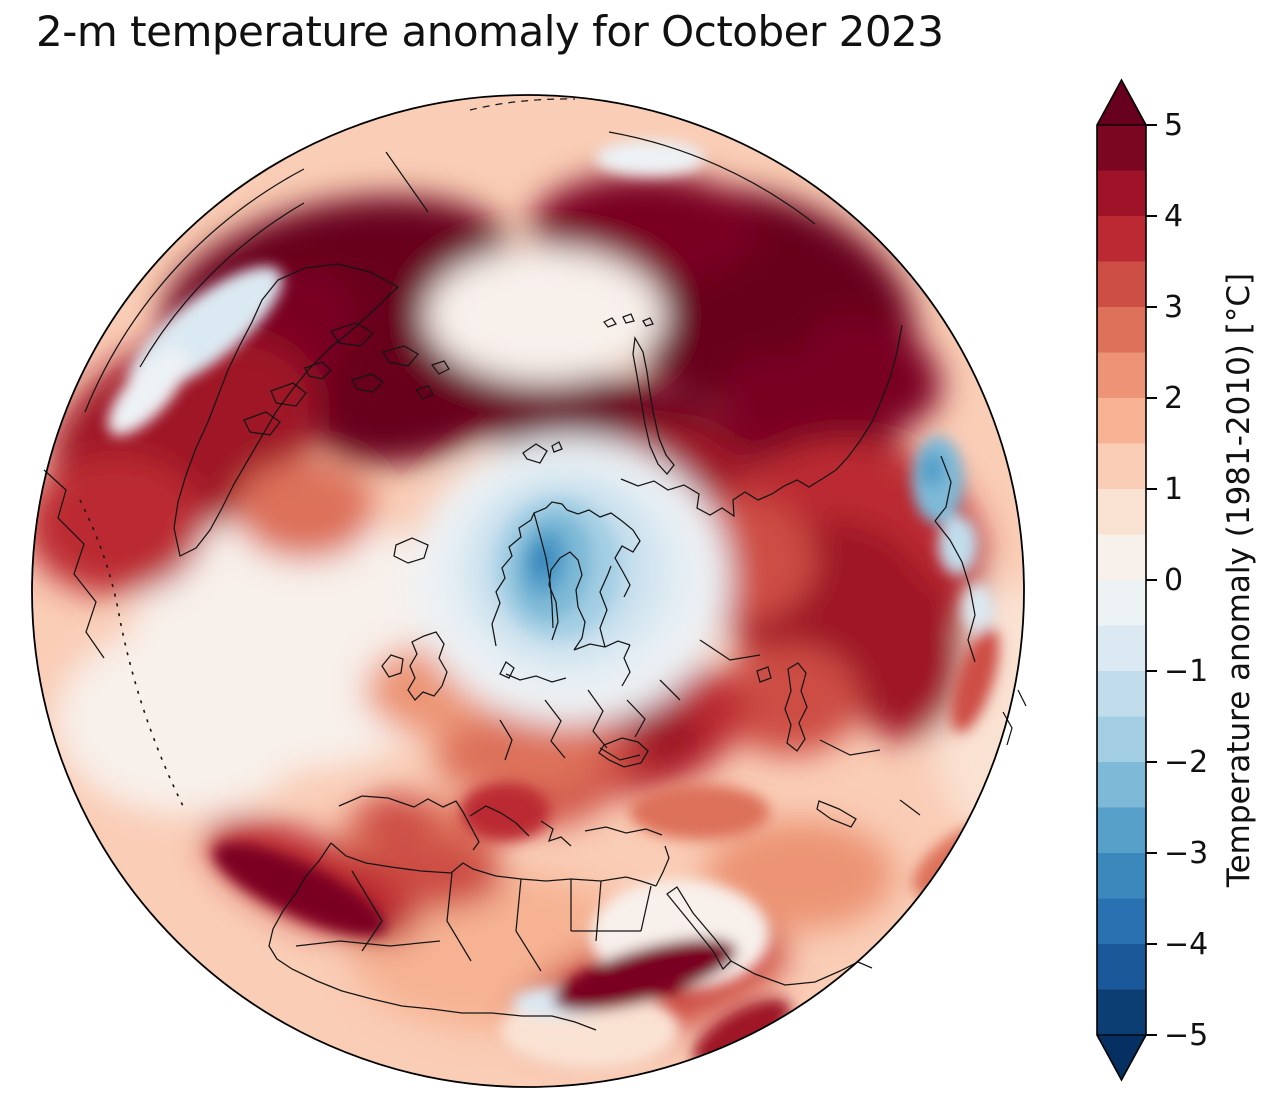 This screenshot has width=1280, height=1096. I want to click on colorbar-tick-label: −4, so click(1186, 944).